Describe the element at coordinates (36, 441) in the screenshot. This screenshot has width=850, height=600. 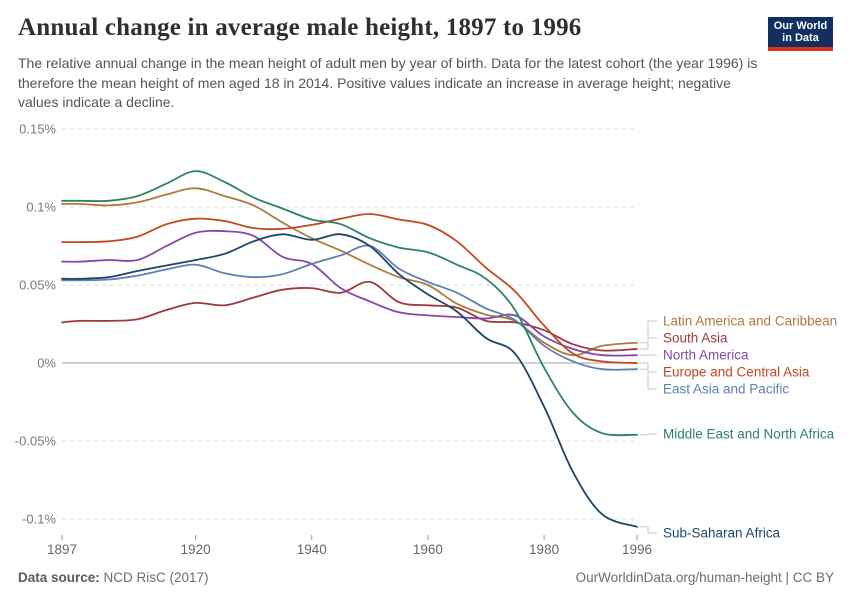
I see `y-axis-tick-label: -0.05%` at that location.